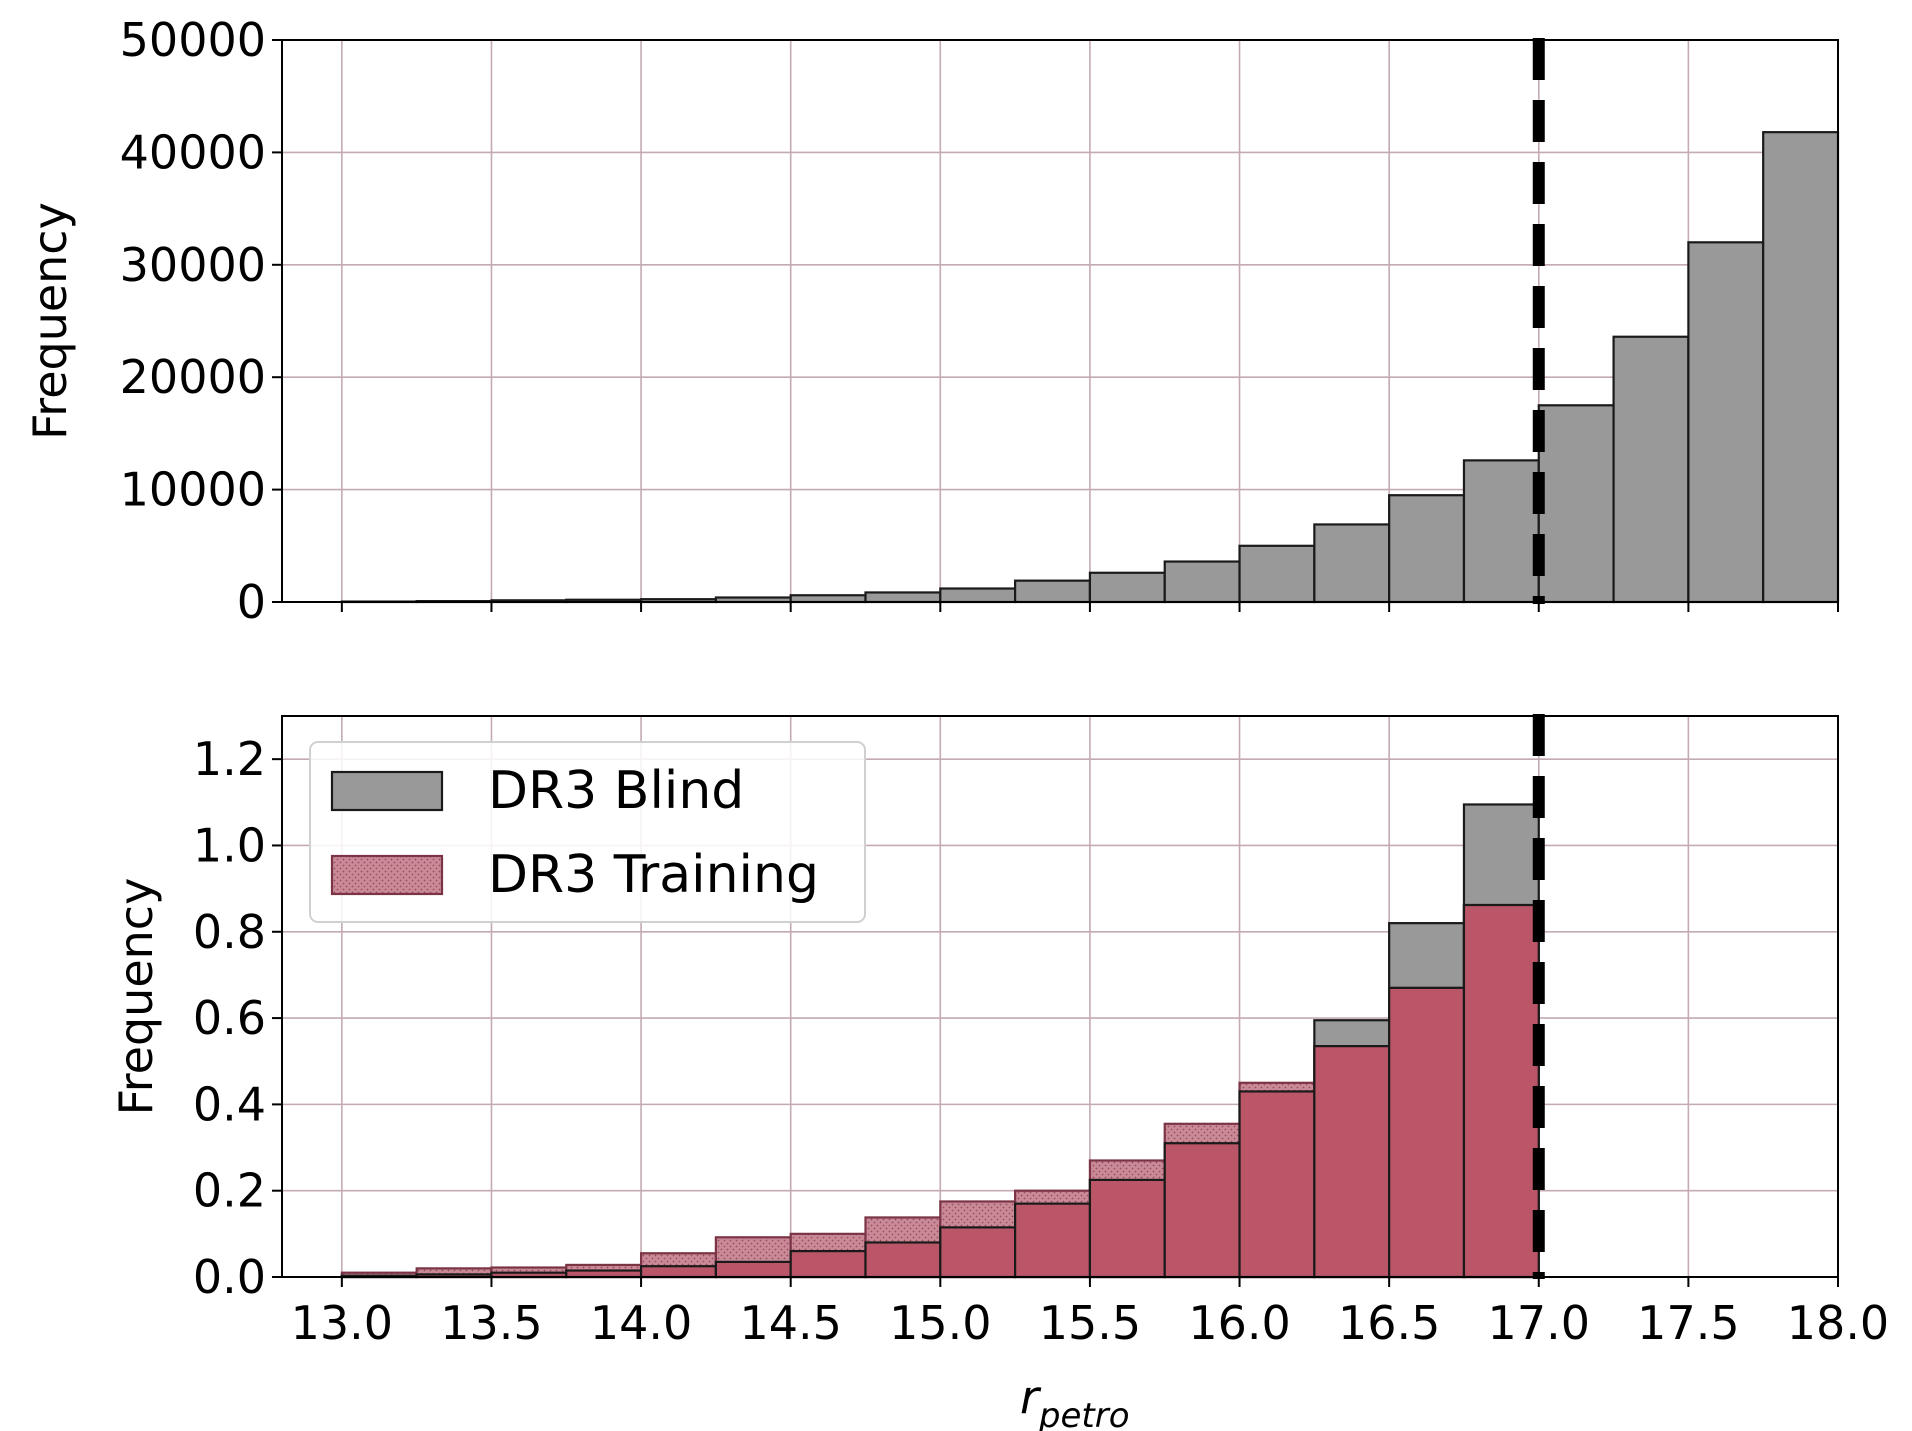  I want to click on legend-label: DR3 Training, so click(653, 875).